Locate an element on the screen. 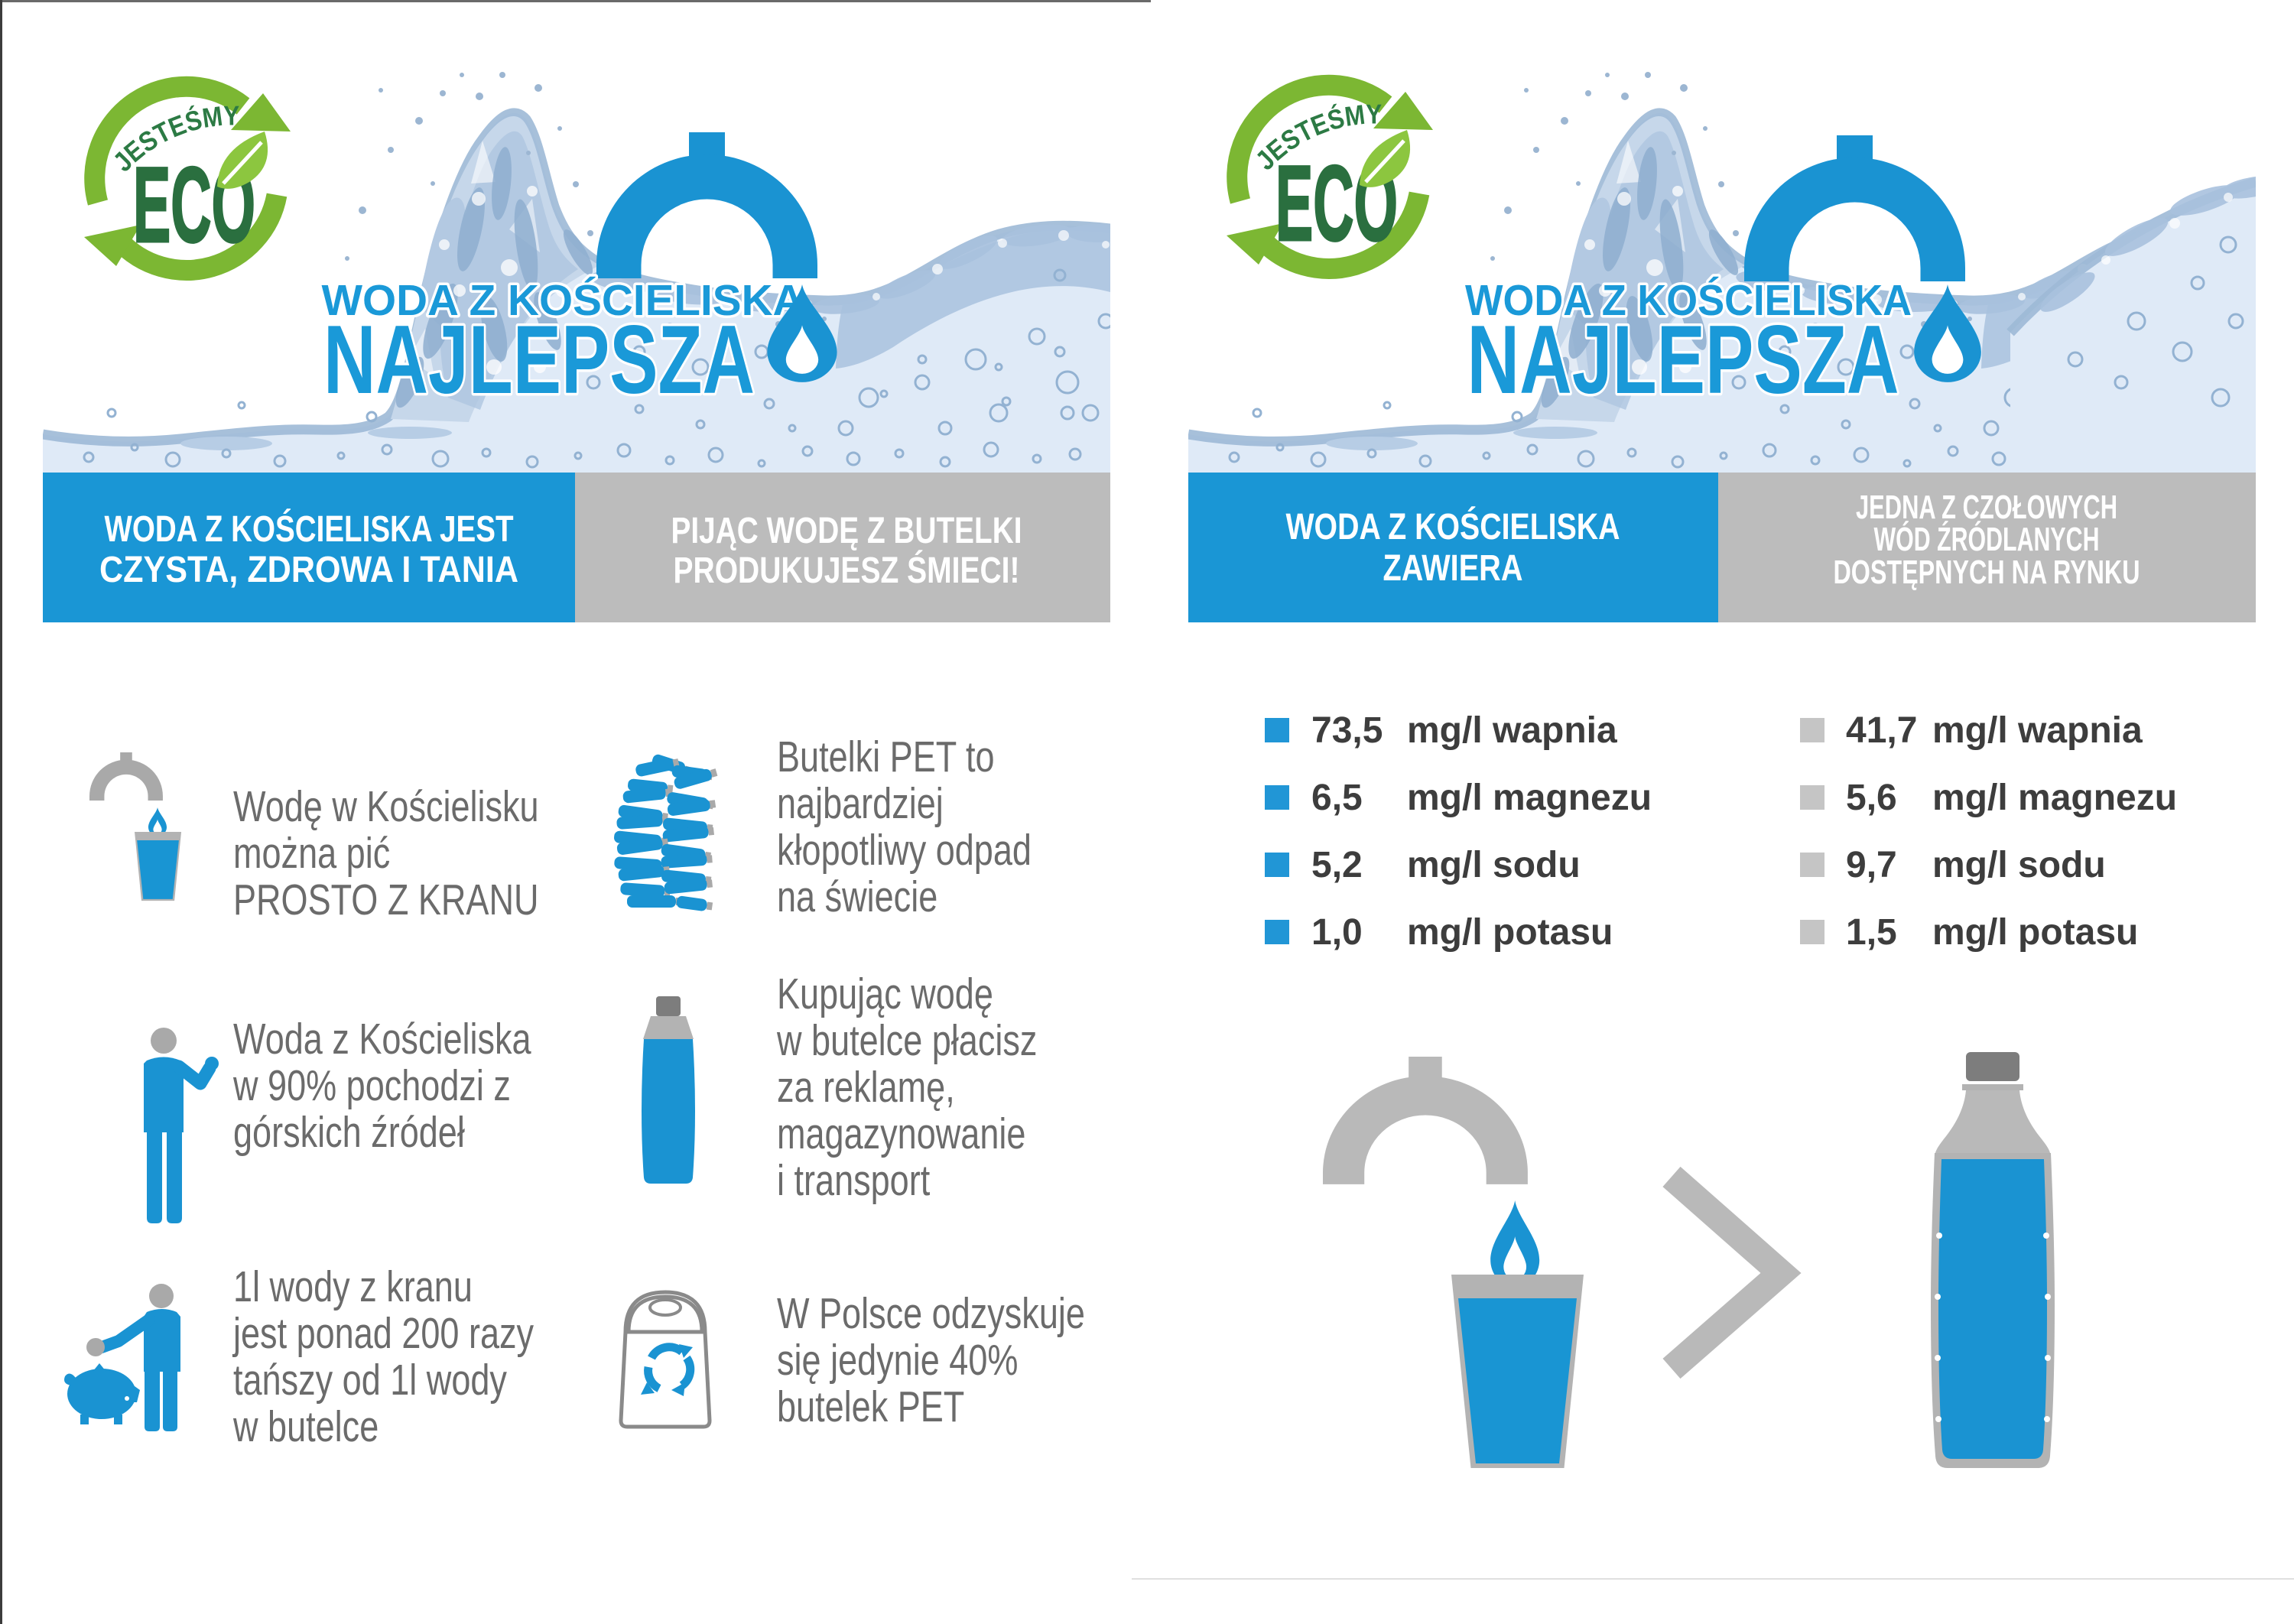 Image resolution: width=2294 pixels, height=1624 pixels. svg-text: PIJĄC WODĘ Z BUTELKI is located at coordinates (846, 531).